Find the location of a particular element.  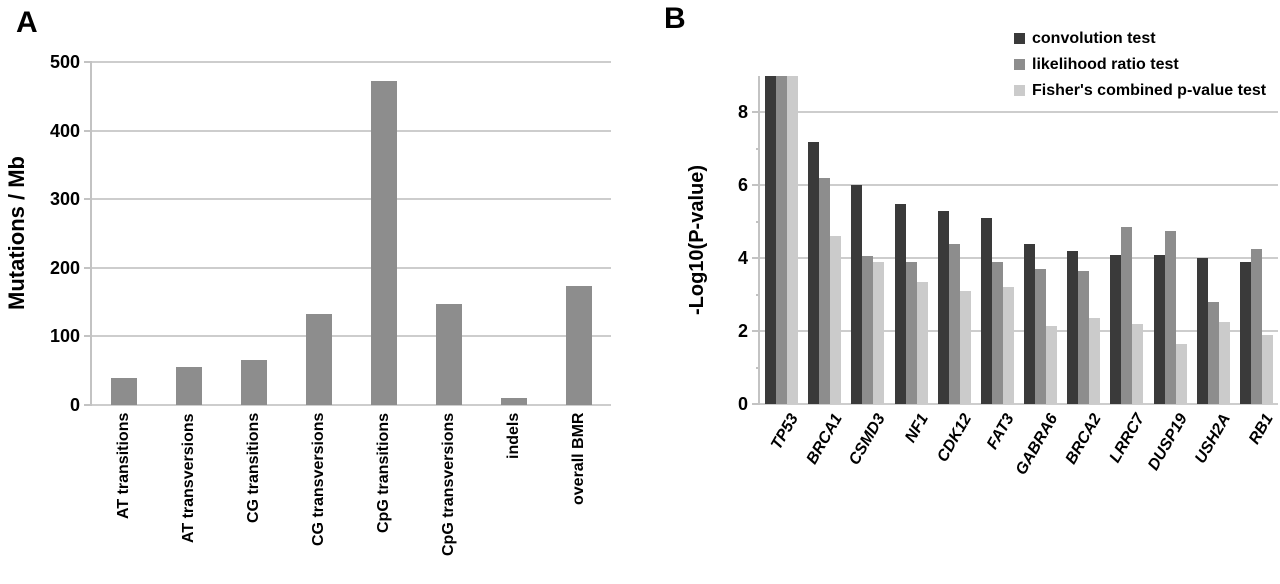

y-axis-line is located at coordinates (759, 240).